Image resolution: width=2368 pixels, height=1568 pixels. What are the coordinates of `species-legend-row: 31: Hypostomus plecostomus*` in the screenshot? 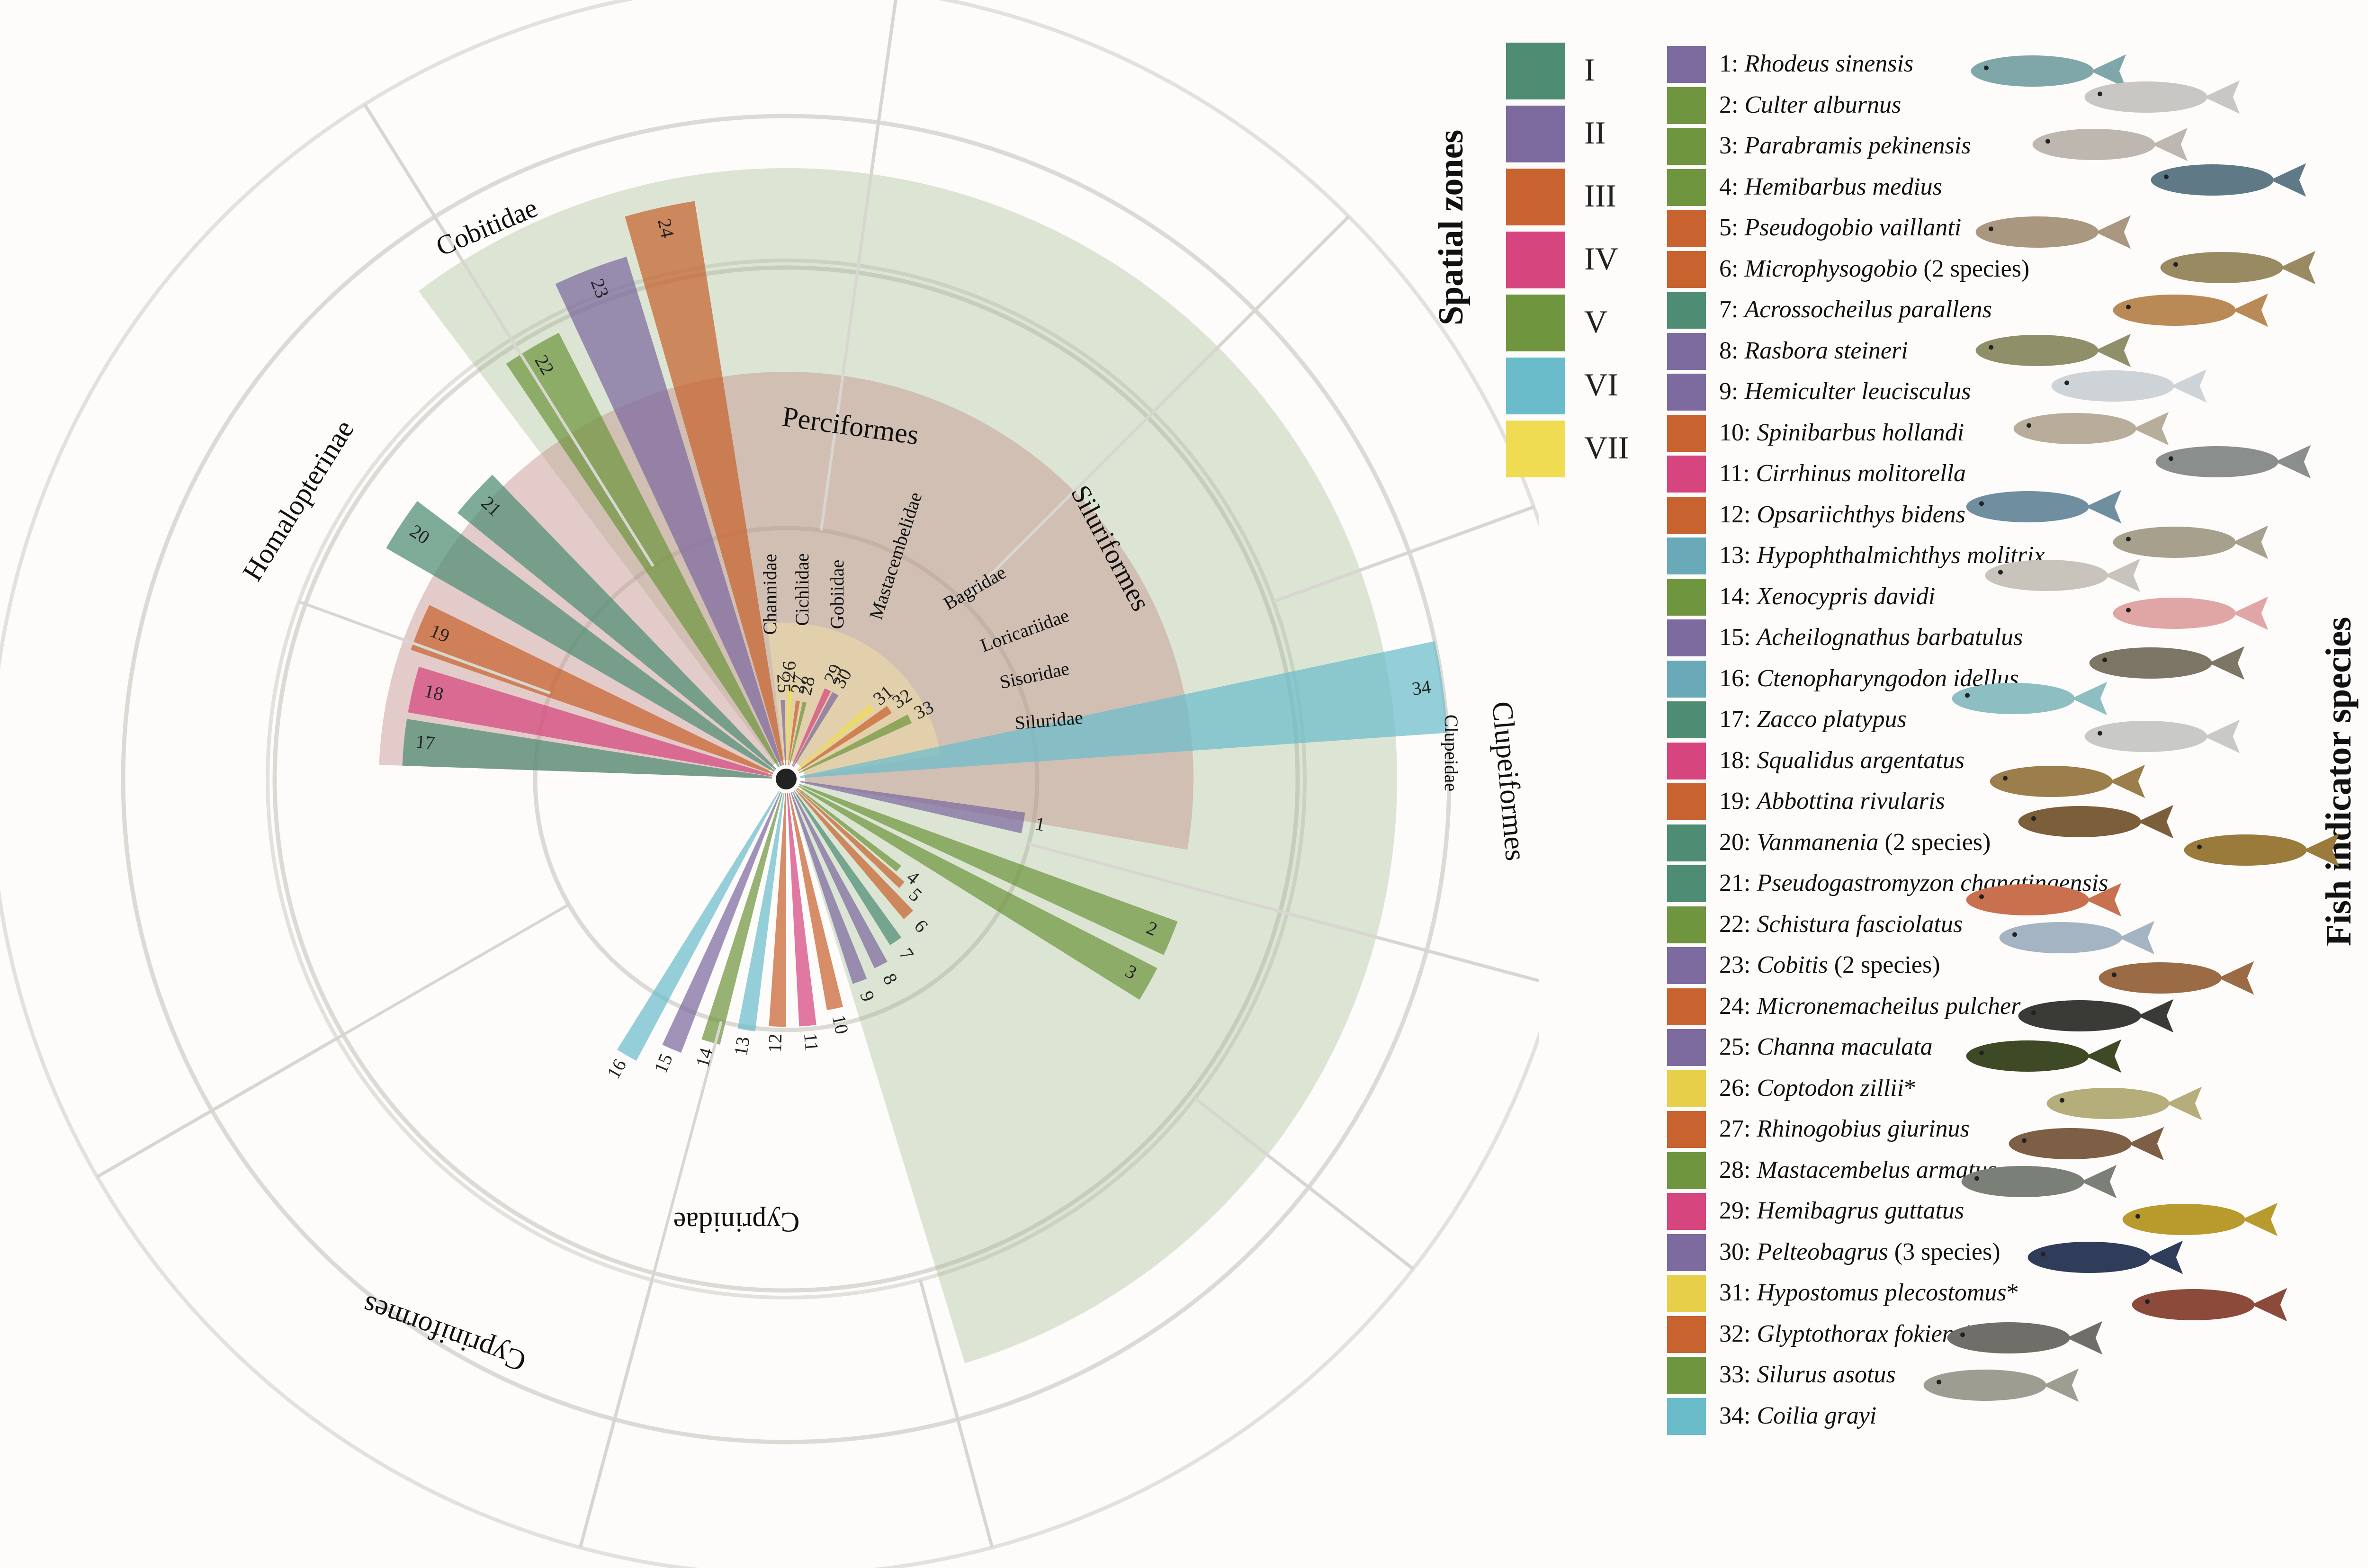 It's located at (1880, 1294).